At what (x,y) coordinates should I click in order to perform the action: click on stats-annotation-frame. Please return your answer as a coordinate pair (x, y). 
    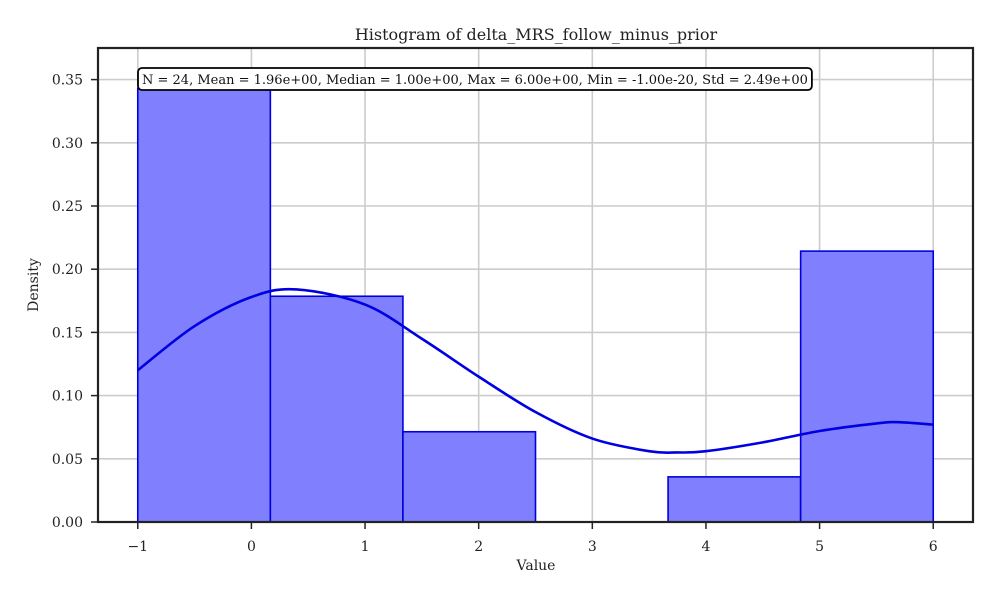
    Looking at the image, I should click on (475, 79).